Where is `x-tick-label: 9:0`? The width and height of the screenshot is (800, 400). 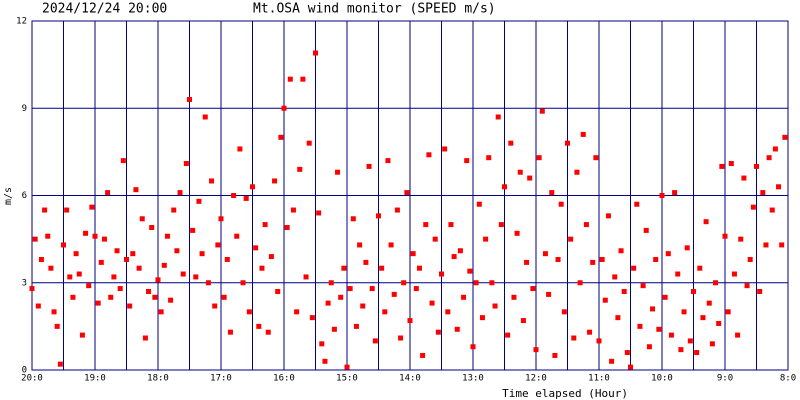
x-tick-label: 9:0 is located at coordinates (725, 379).